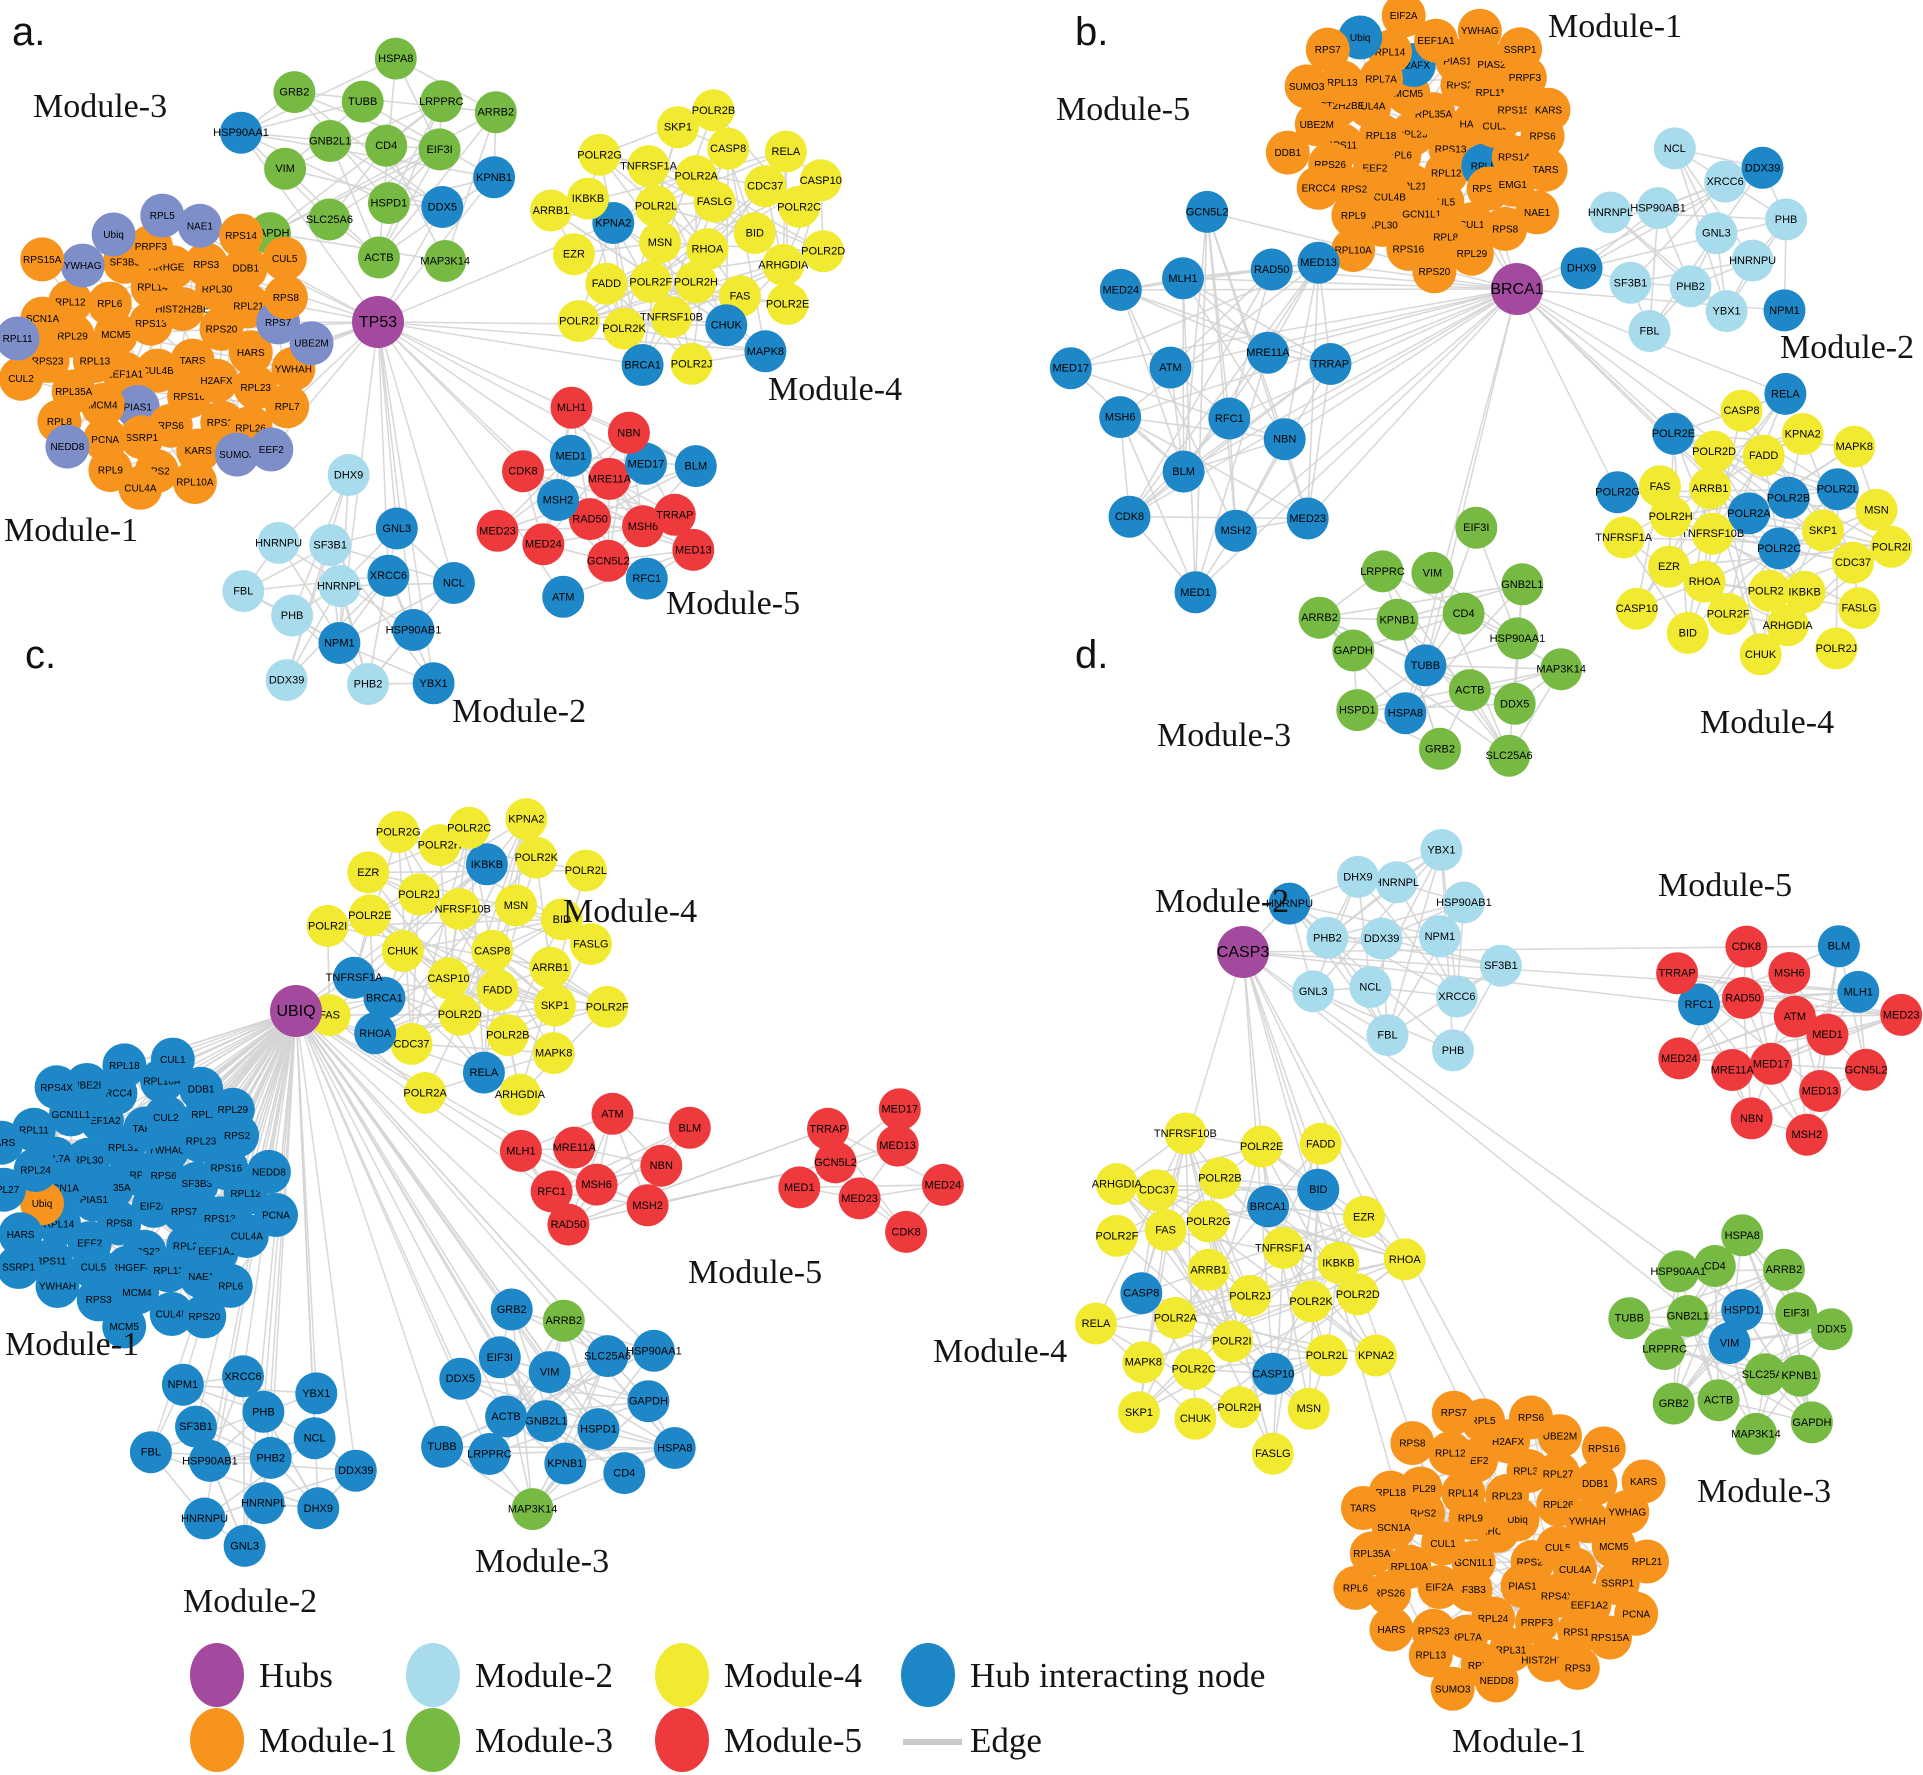  Describe the element at coordinates (13, 1189) in the screenshot. I see `node-RPL27` at that location.